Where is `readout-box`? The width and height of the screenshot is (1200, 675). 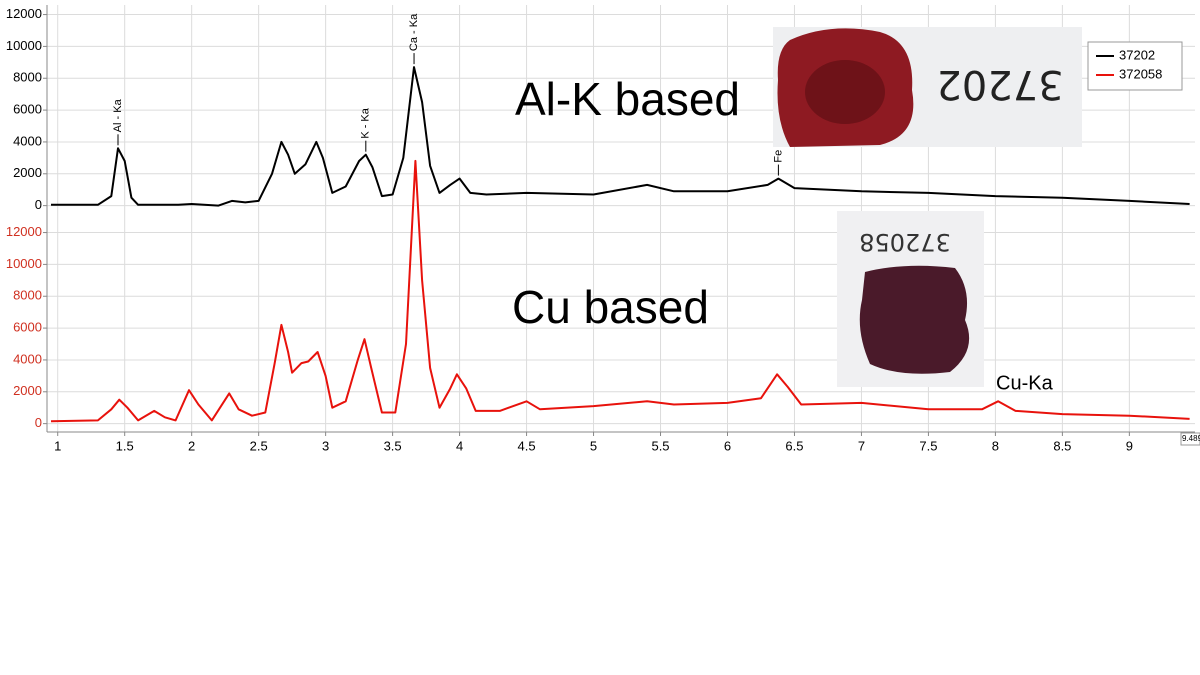
readout-box is located at coordinates (1190, 439).